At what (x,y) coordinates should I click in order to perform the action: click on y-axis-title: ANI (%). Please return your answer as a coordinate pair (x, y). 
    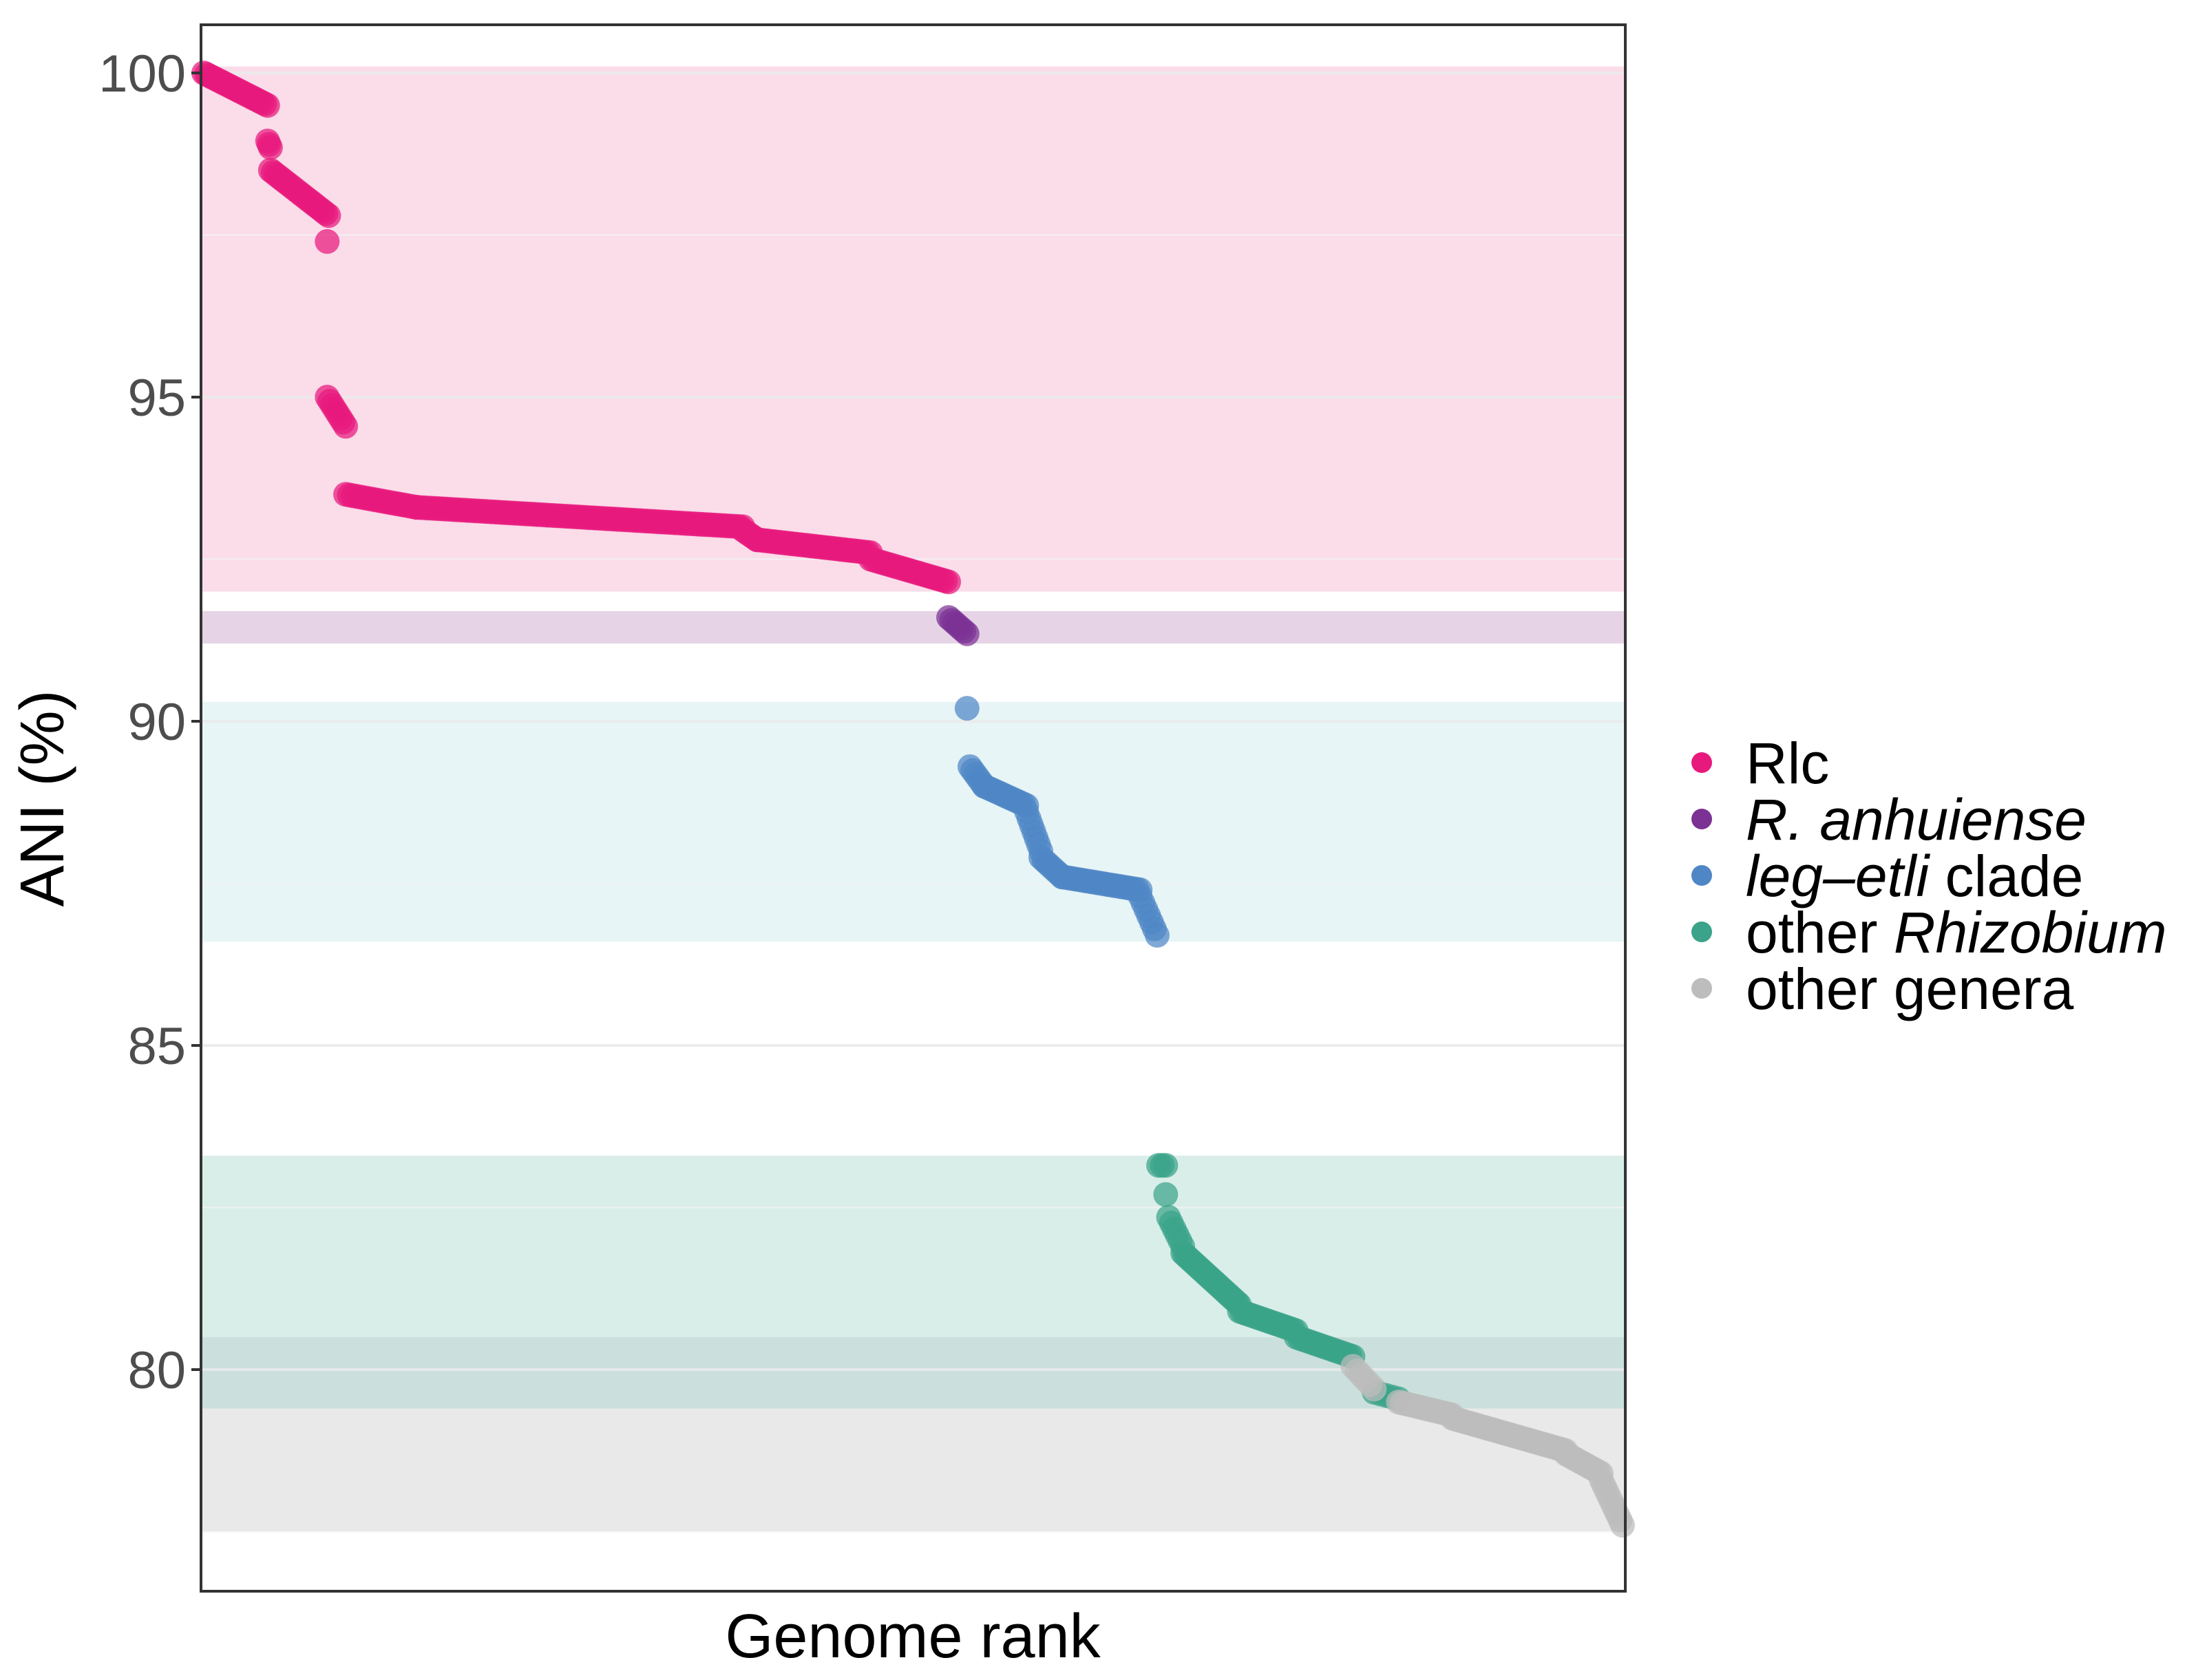
    Looking at the image, I should click on (43, 799).